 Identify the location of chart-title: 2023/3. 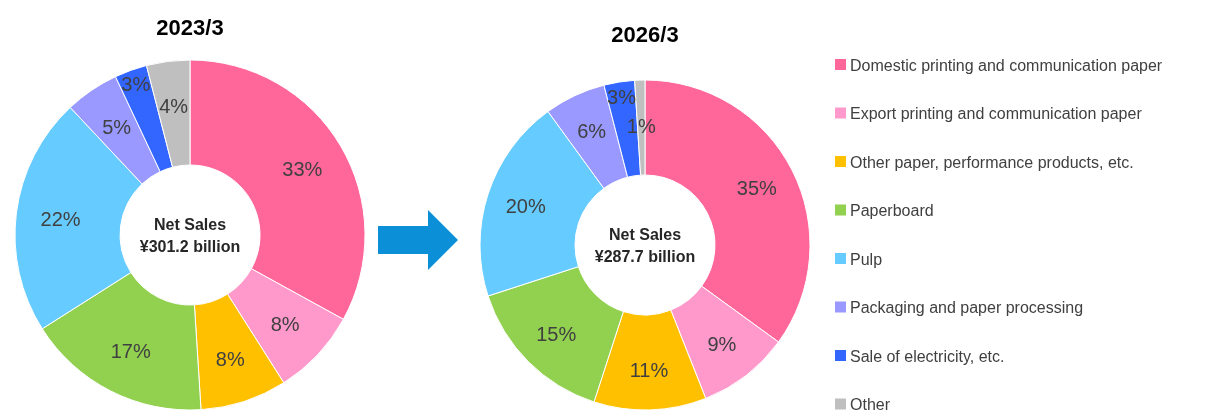
(190, 27).